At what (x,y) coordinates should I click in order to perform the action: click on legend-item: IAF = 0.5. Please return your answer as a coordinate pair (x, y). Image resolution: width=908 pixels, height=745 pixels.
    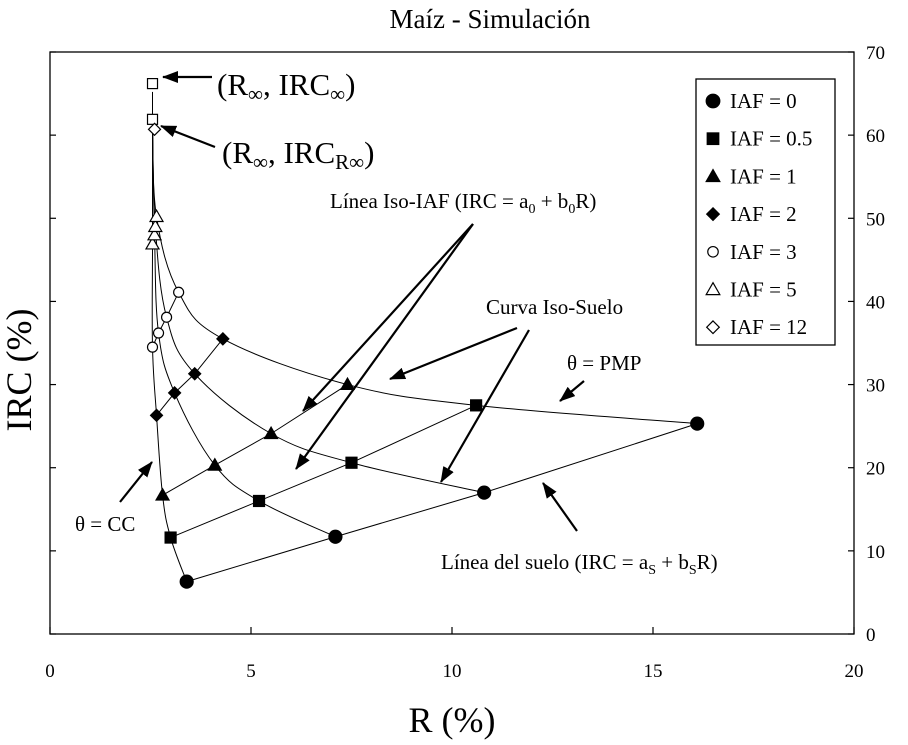
    Looking at the image, I should click on (759, 139).